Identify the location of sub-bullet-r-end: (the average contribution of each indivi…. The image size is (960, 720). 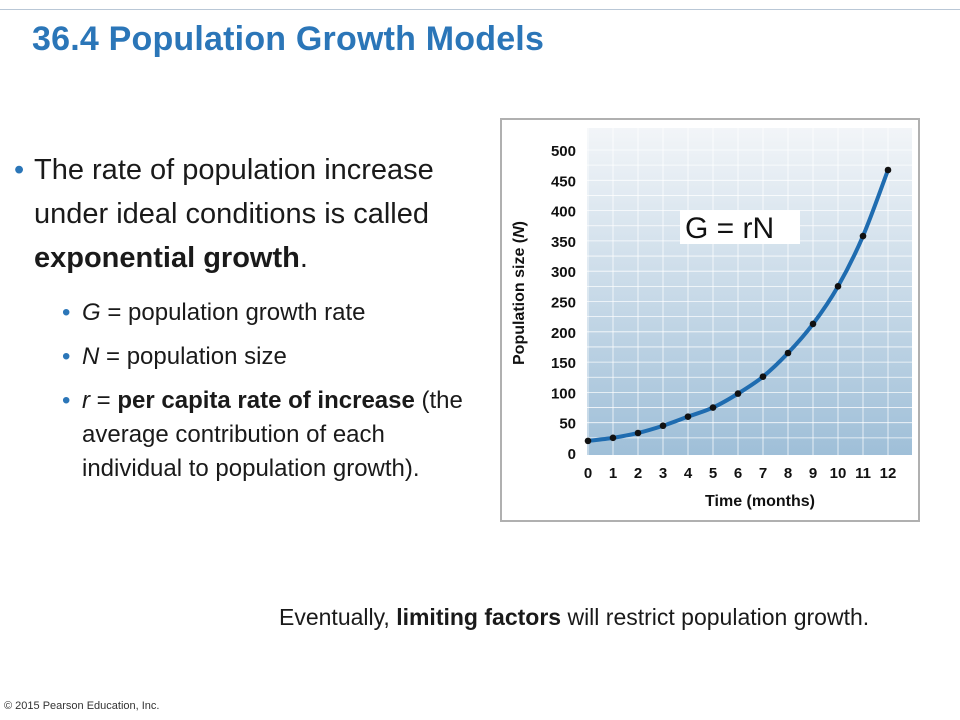
(272, 434).